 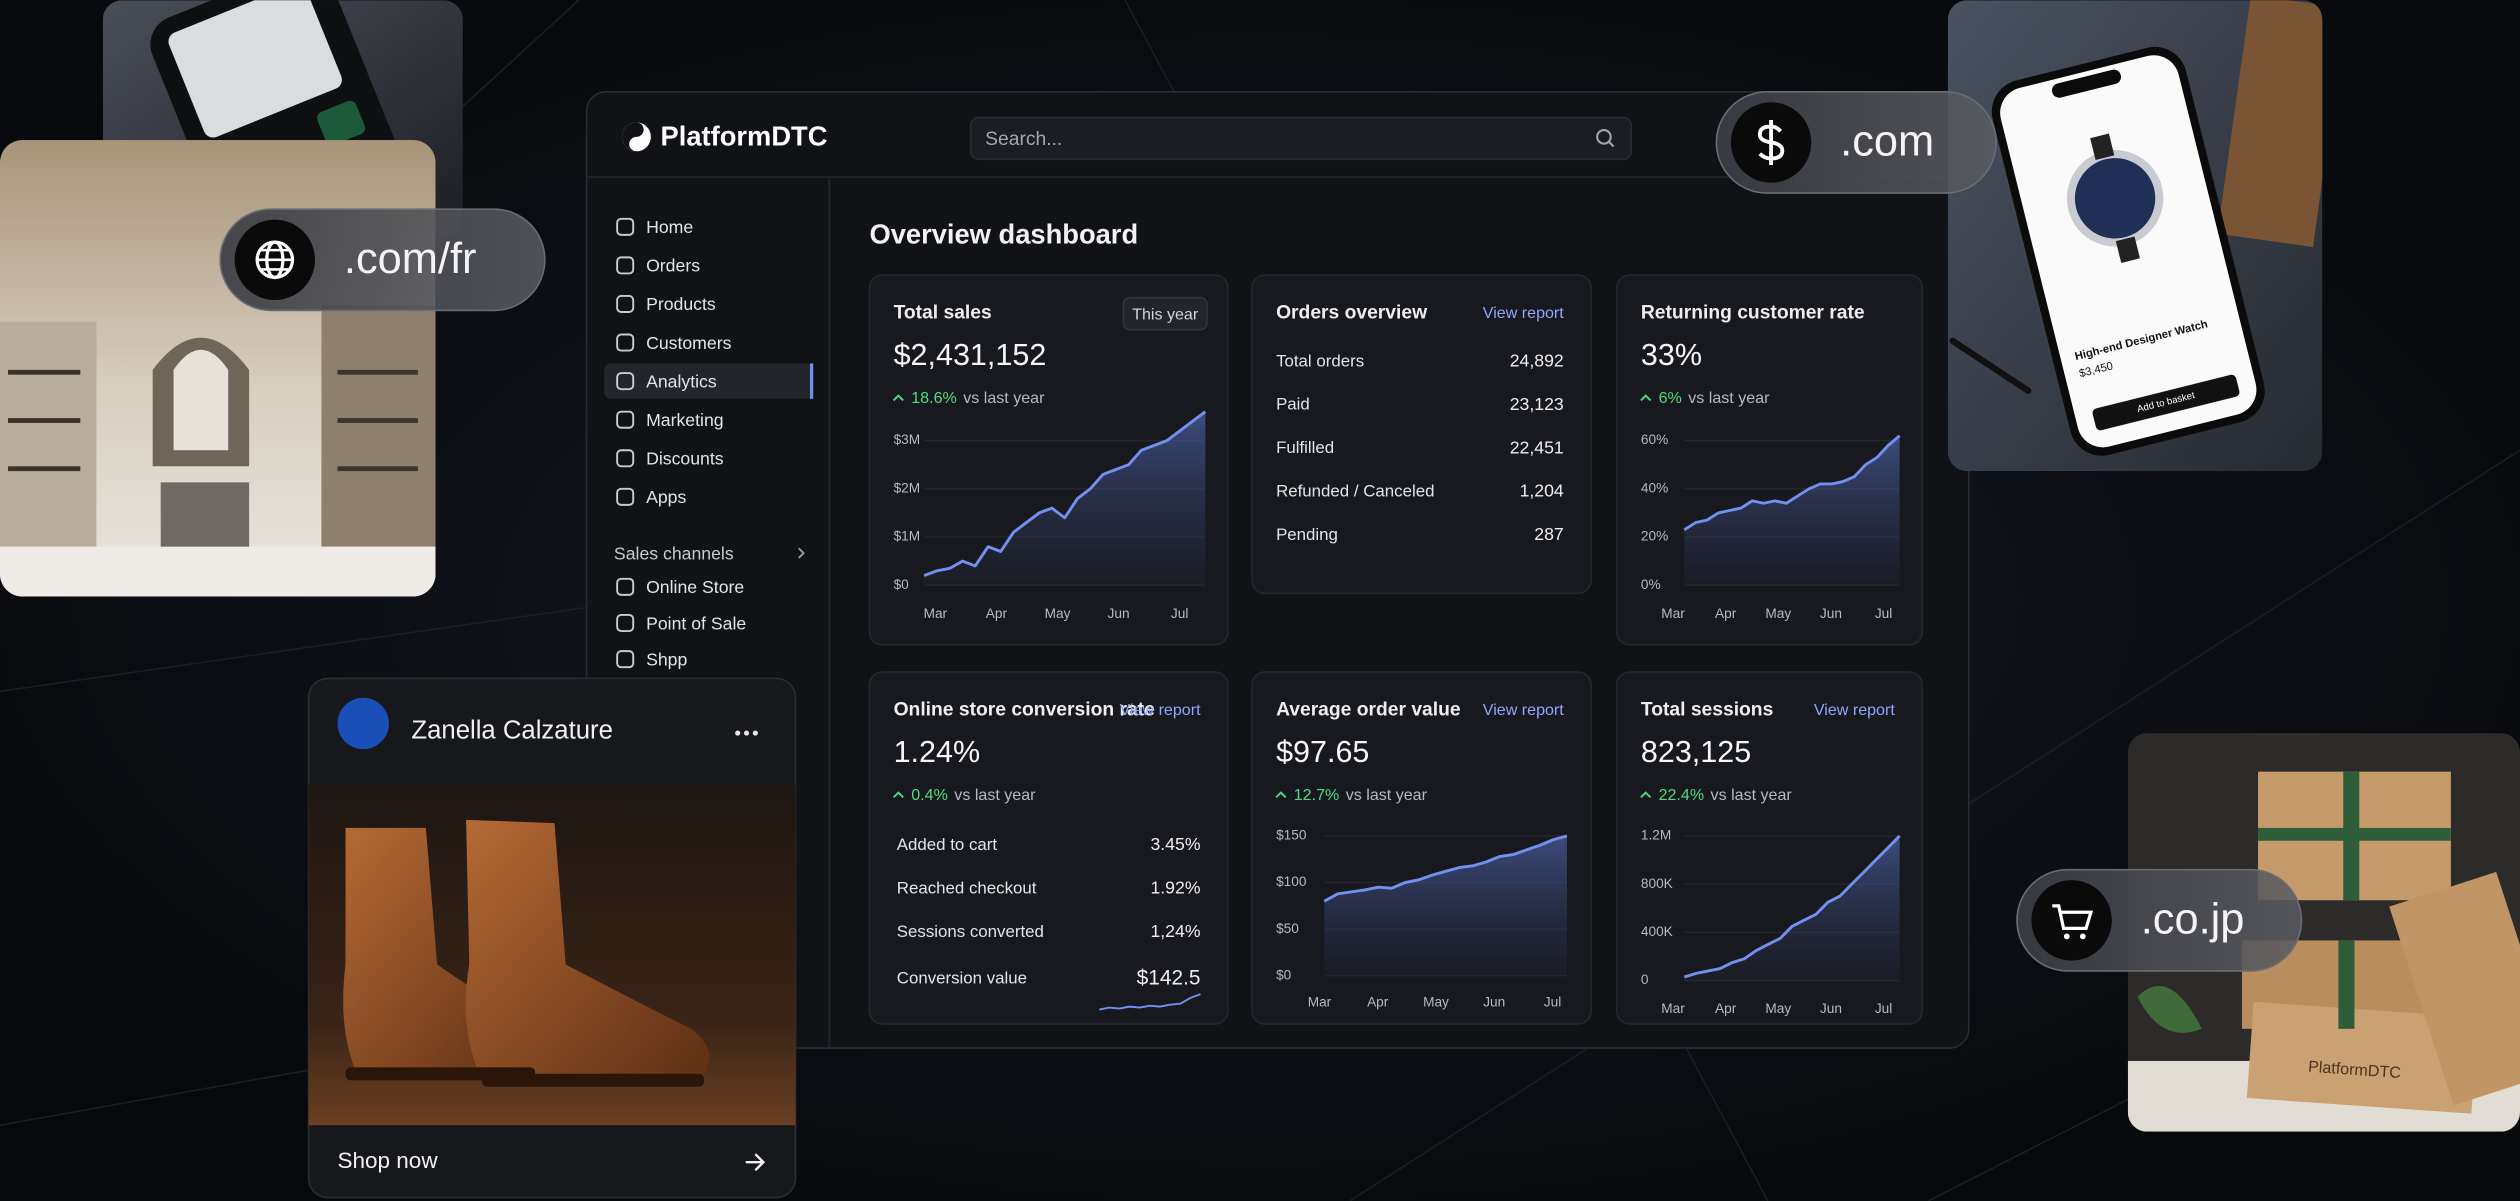 I want to click on channel-label: Point of Sale, so click(x=696, y=623).